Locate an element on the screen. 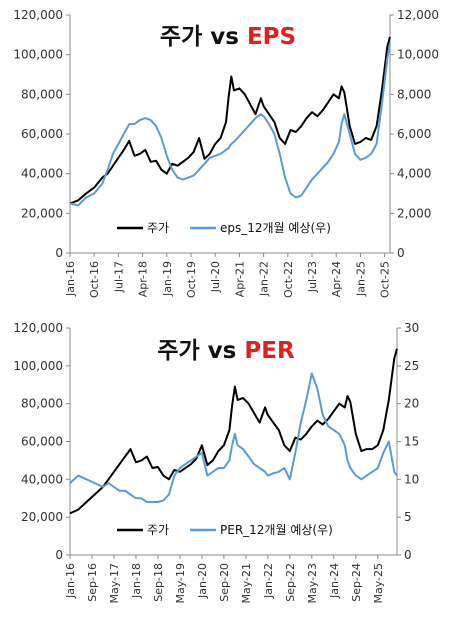 The image size is (456, 620). chart-legend: 주가 PER_12개월 예상(우) is located at coordinates (225, 530).